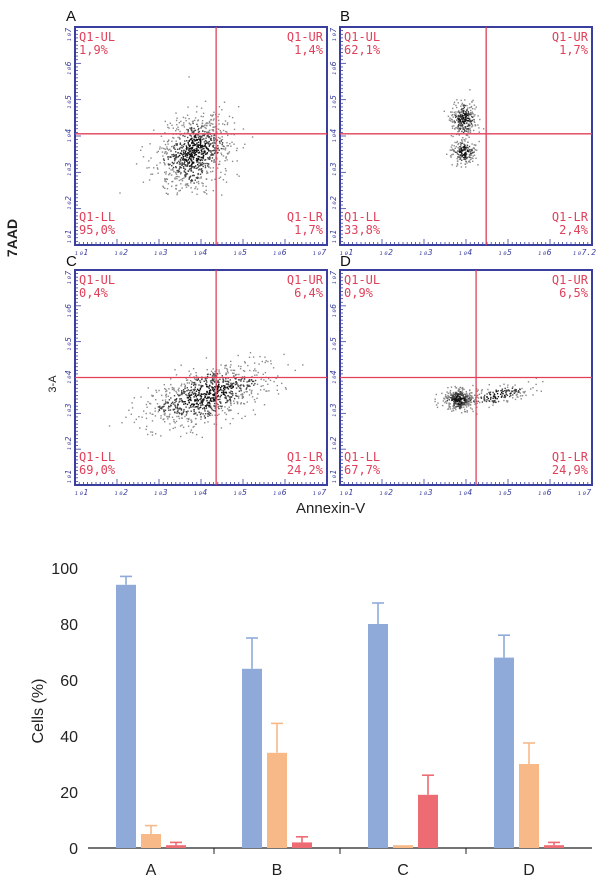  Describe the element at coordinates (305, 457) in the screenshot. I see `quadrant-lr-label: Q1-LR` at that location.